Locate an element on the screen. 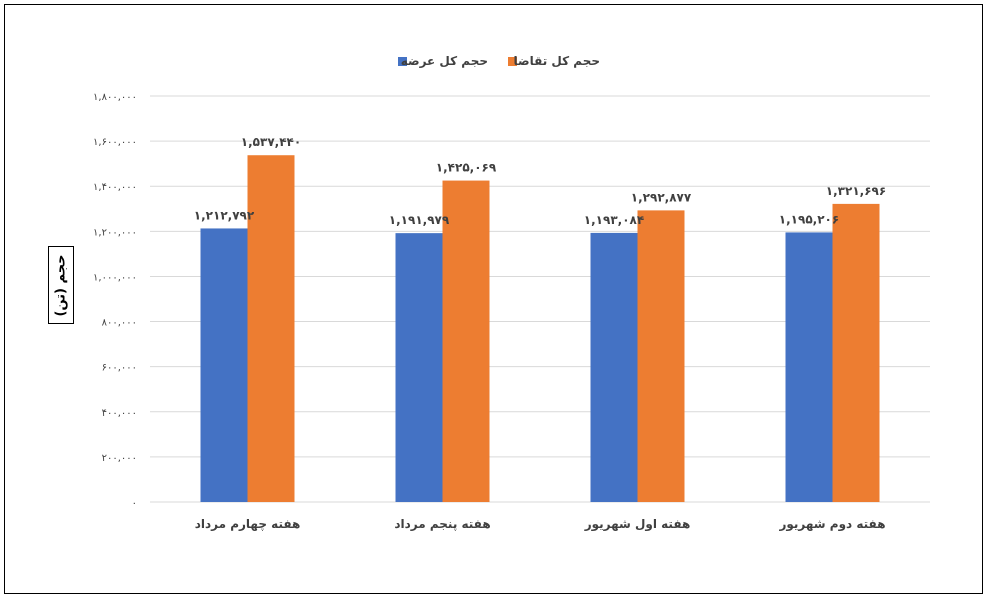  legend: حجم کل تقاضا حجم کل عرضه is located at coordinates (499, 61).